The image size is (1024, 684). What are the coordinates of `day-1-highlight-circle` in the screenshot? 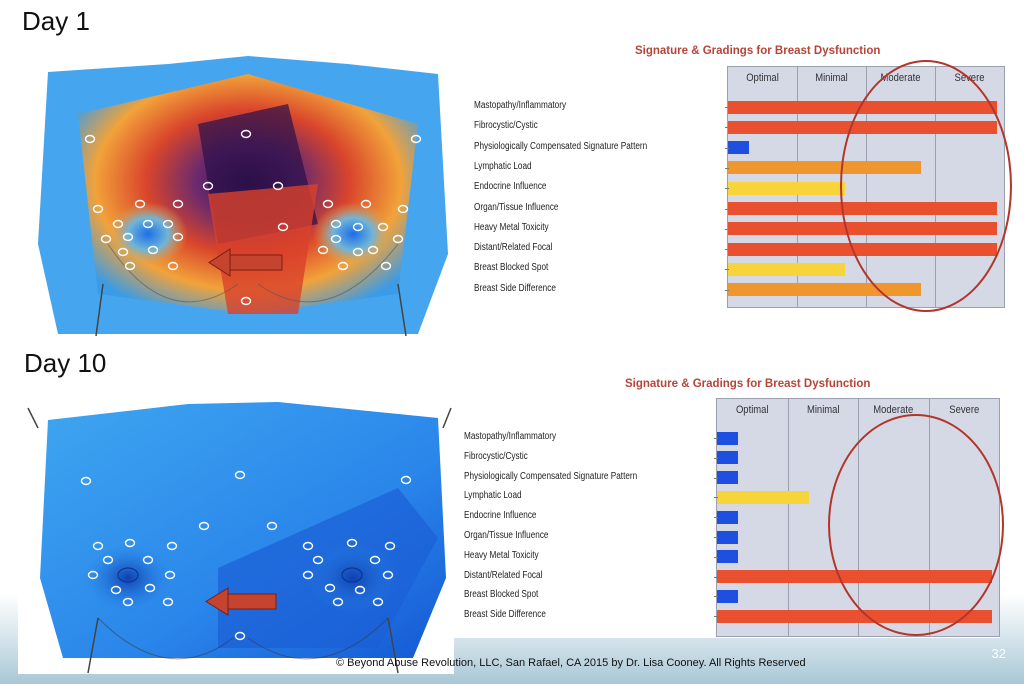 It's located at (926, 186).